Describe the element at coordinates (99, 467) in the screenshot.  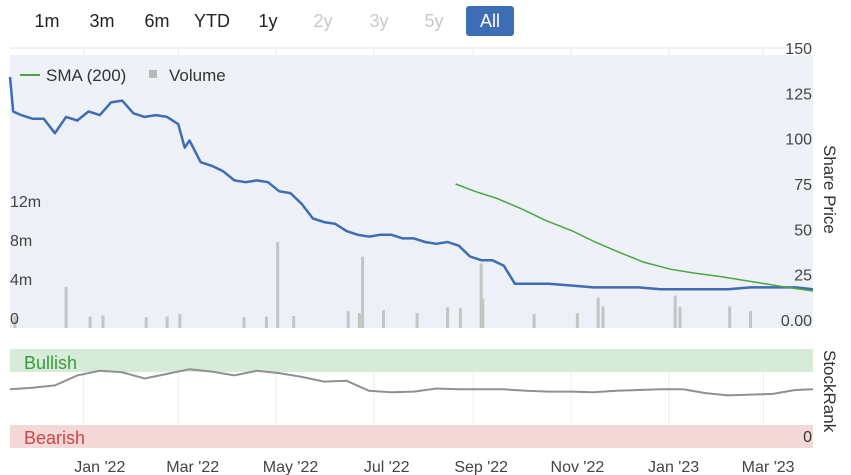
I see `x-tick-label: Jan '22` at that location.